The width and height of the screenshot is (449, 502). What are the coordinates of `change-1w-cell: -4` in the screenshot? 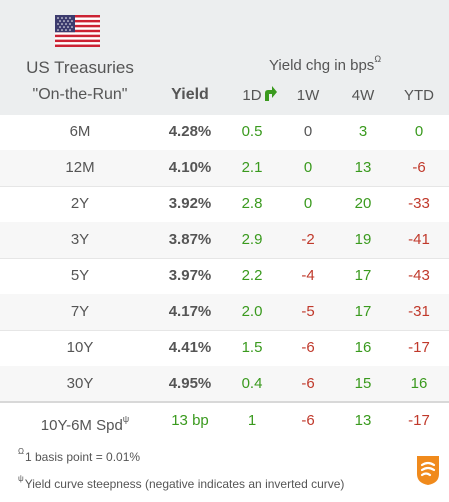 It's located at (308, 275).